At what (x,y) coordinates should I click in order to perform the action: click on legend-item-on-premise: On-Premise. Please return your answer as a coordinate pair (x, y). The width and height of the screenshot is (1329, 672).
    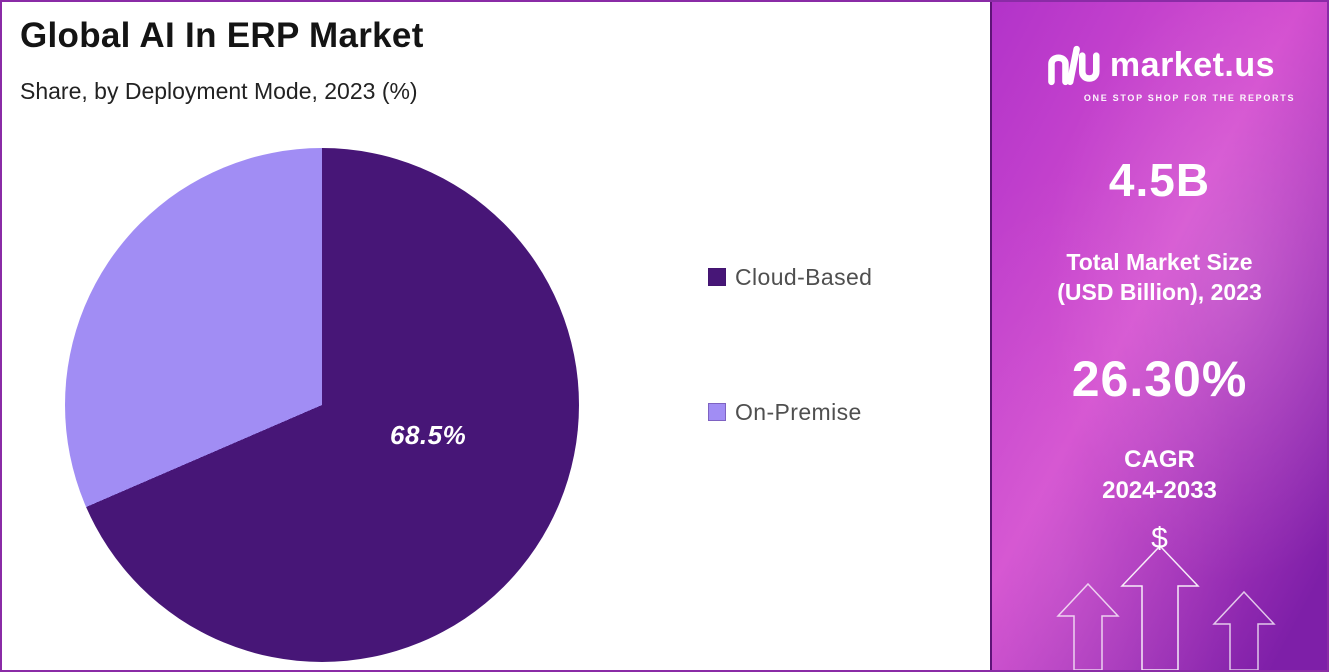
    Looking at the image, I should click on (790, 412).